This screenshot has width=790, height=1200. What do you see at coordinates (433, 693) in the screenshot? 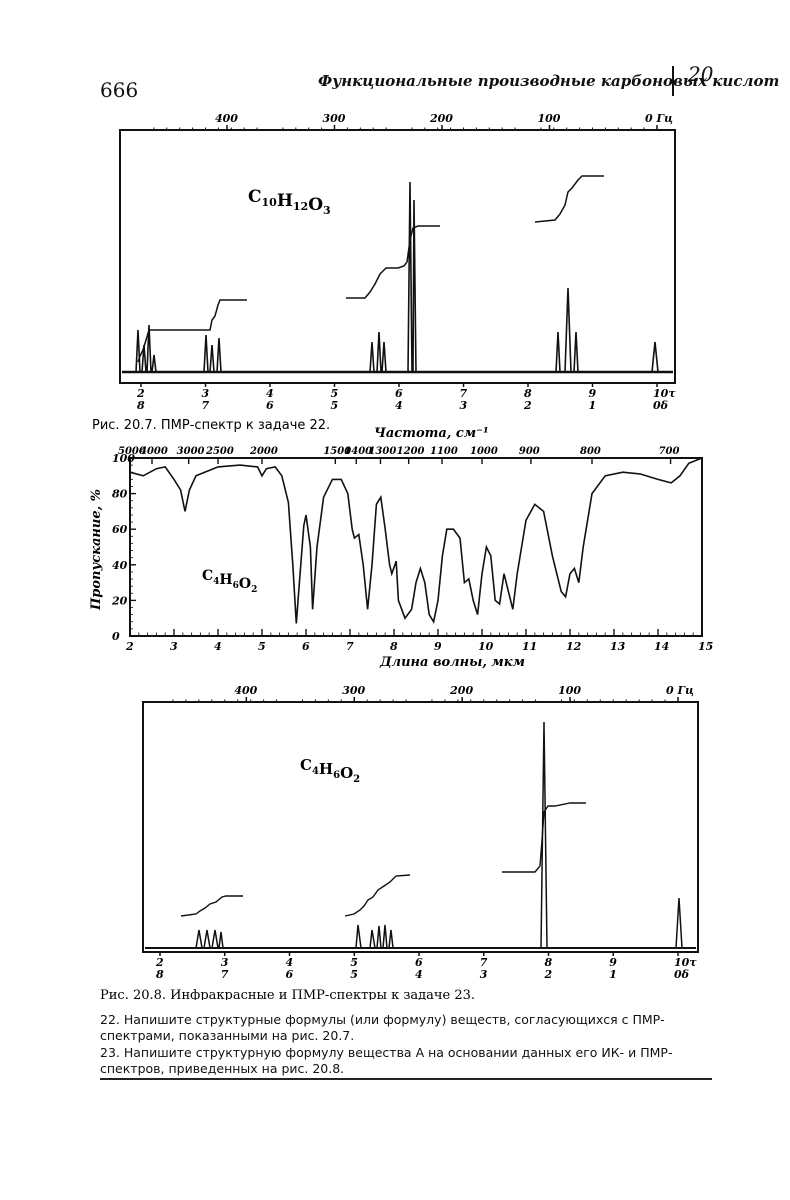
I see `nmr2-top-axis: 400 300 200 100 0 Гц` at bounding box center [433, 693].